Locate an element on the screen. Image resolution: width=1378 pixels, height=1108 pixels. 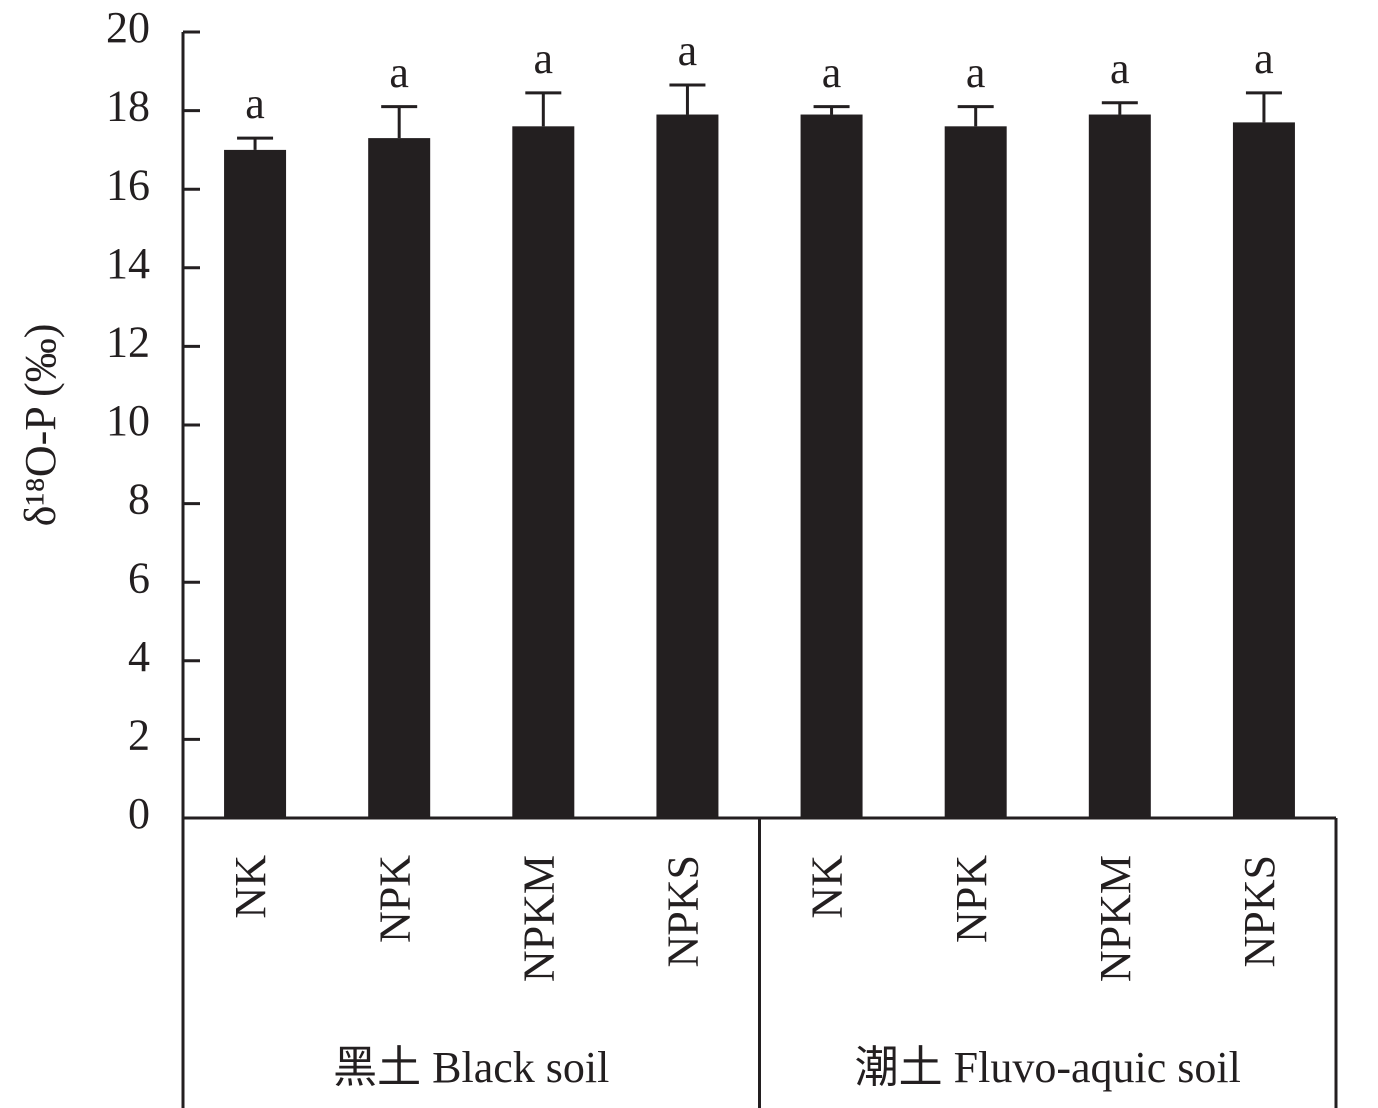
group-label: 黑土 Black soil is located at coordinates (471, 1067).